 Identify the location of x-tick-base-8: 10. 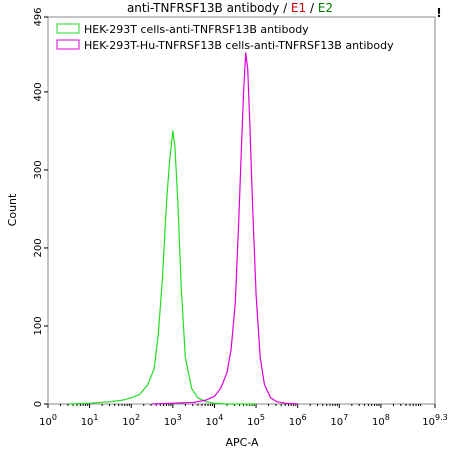
(378, 422).